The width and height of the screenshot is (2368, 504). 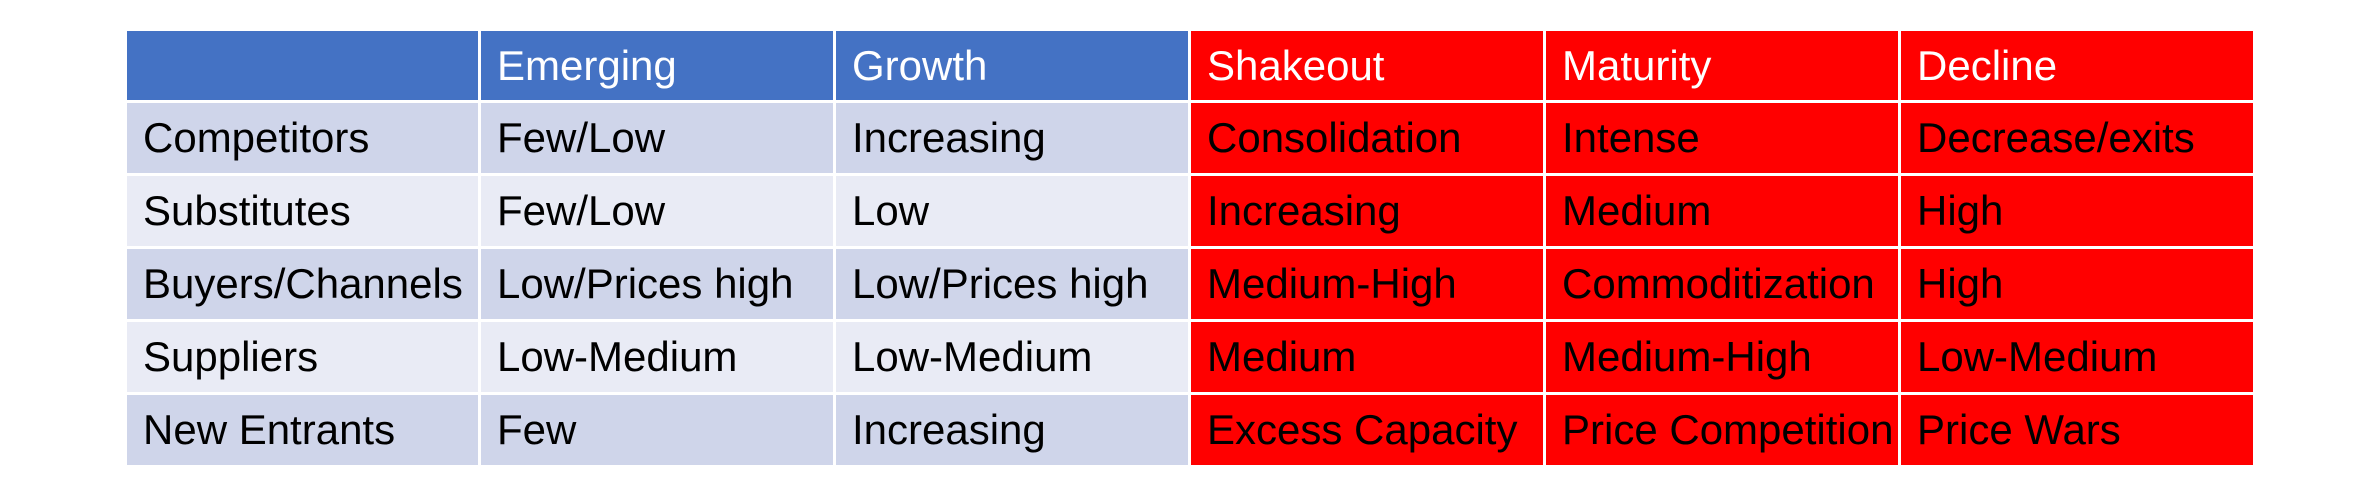 What do you see at coordinates (1367, 430) in the screenshot?
I see `table-cell: Excess Capacity` at bounding box center [1367, 430].